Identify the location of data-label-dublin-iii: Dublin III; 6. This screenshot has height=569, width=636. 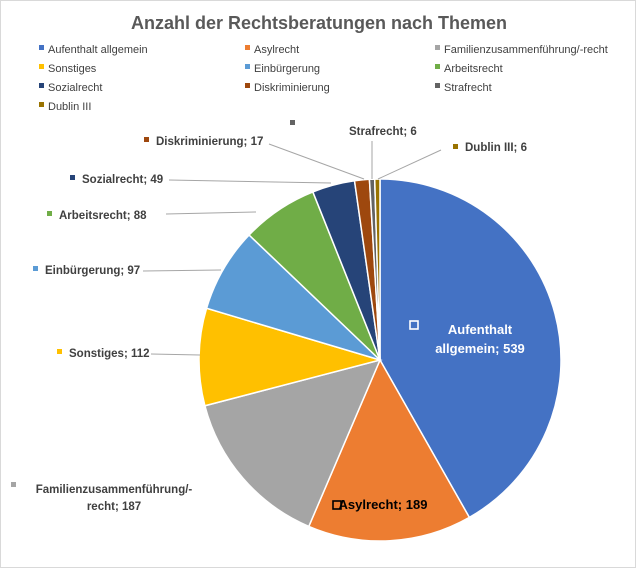
(496, 148).